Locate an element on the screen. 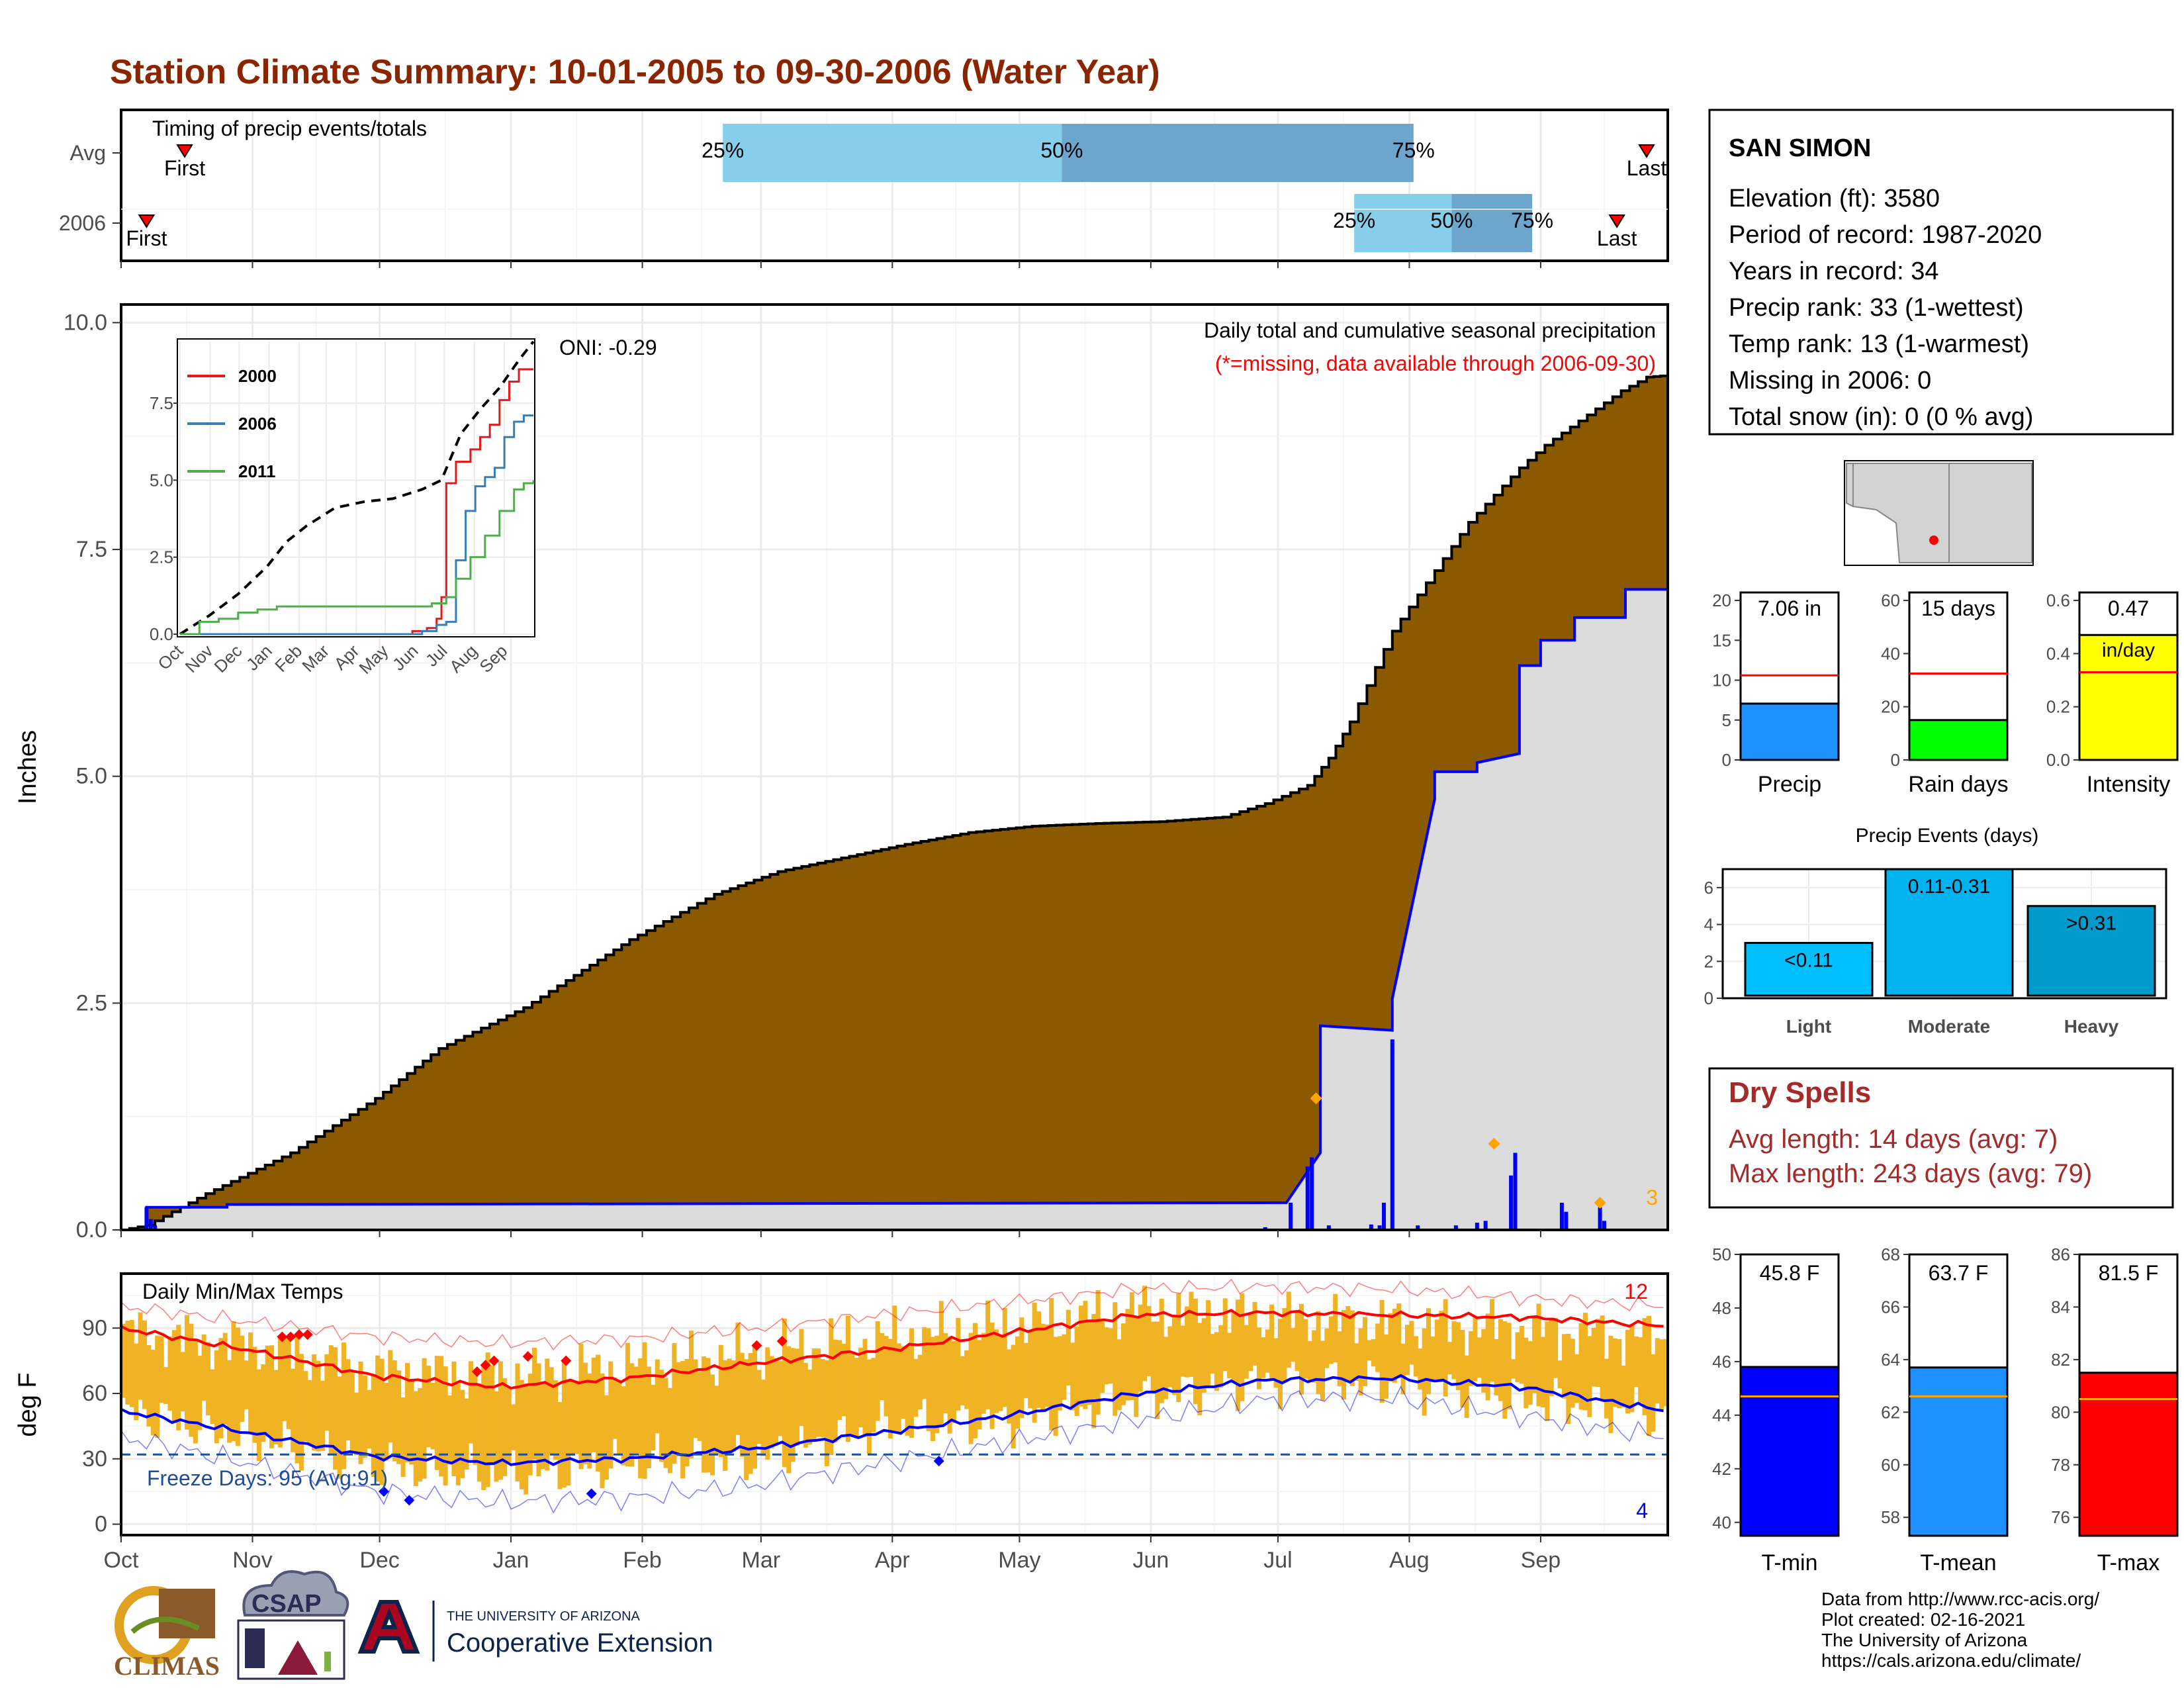 This screenshot has height=1688, width=2184. precip-y-label: Inches is located at coordinates (28, 767).